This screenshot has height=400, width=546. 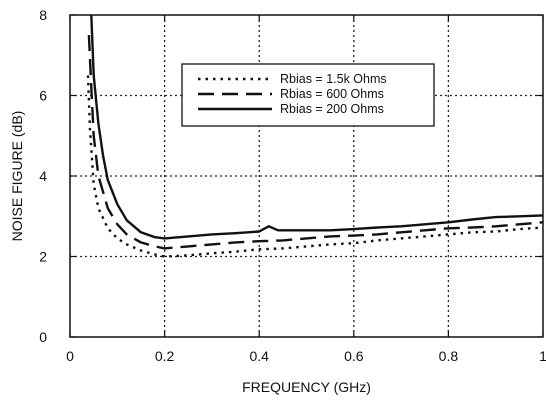 What do you see at coordinates (332, 109) in the screenshot?
I see `legend-label-2: Rbias = 200 Ohms` at bounding box center [332, 109].